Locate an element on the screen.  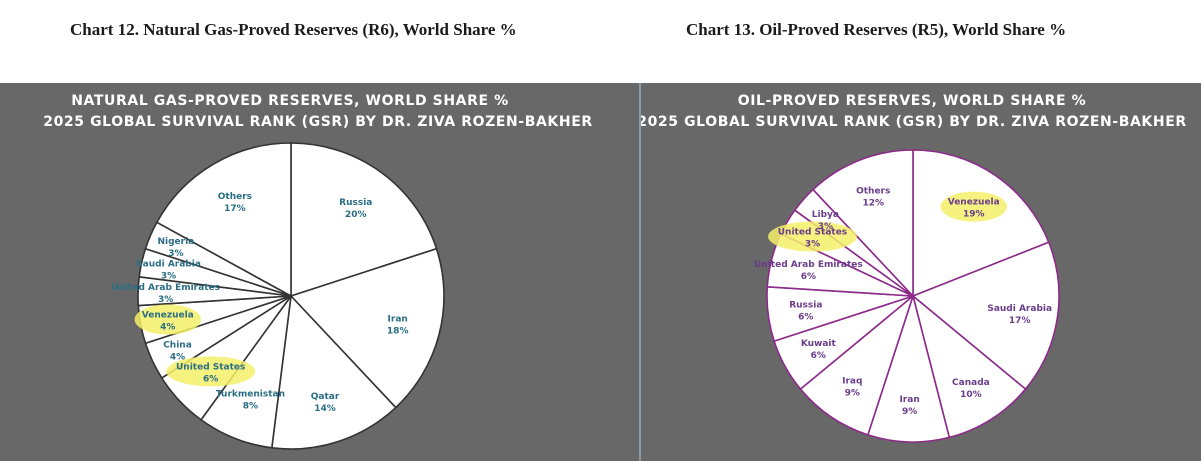
gas-label-value-turkmenistan: 8% is located at coordinates (250, 406).